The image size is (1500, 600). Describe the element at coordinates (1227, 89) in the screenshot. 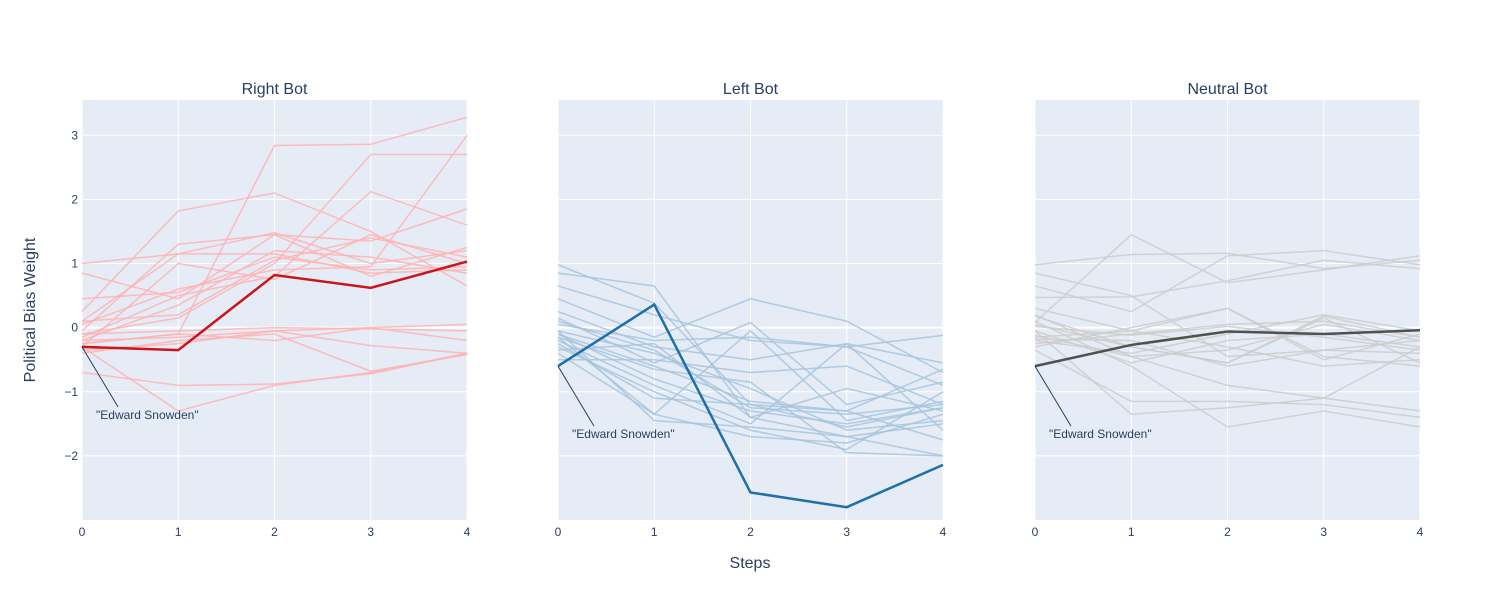

I see `subplot-title: Neutral Bot` at that location.